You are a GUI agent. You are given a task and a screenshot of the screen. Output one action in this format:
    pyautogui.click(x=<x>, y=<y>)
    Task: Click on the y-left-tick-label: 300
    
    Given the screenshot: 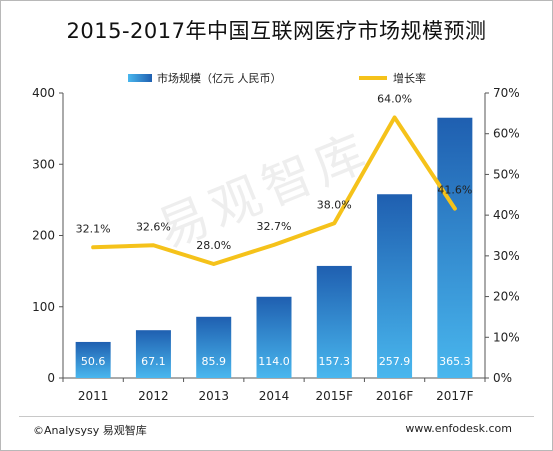 What is the action you would take?
    pyautogui.click(x=43, y=164)
    